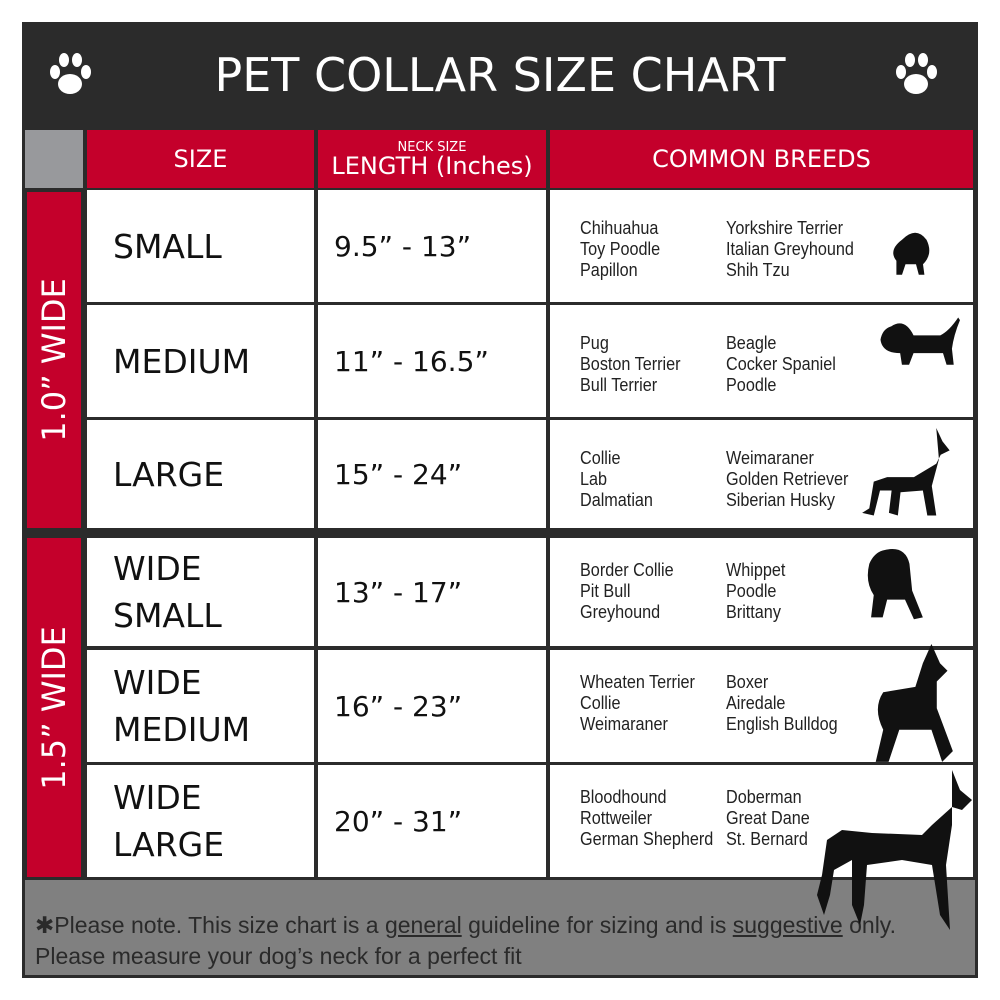 The width and height of the screenshot is (1000, 1000). What do you see at coordinates (403, 246) in the screenshot?
I see `length-value: 9.5” - 13”` at bounding box center [403, 246].